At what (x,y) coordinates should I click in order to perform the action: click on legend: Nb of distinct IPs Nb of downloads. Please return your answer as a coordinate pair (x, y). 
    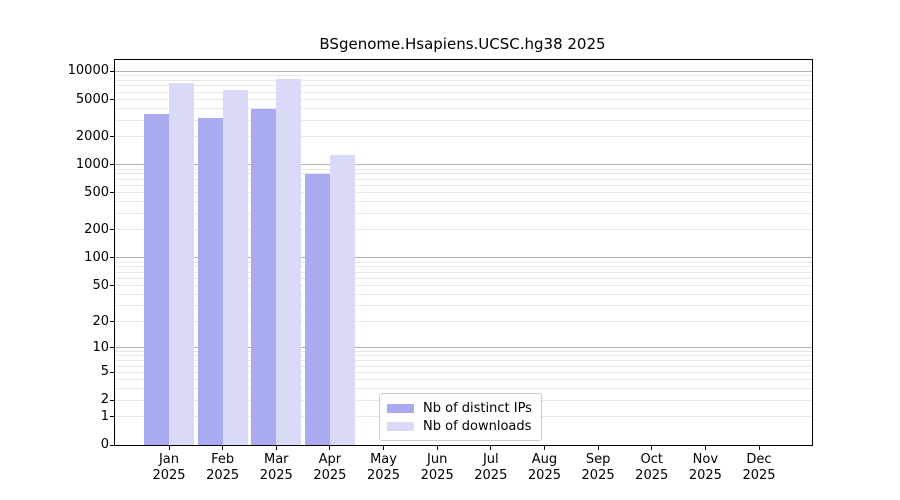
    Looking at the image, I should click on (460, 417).